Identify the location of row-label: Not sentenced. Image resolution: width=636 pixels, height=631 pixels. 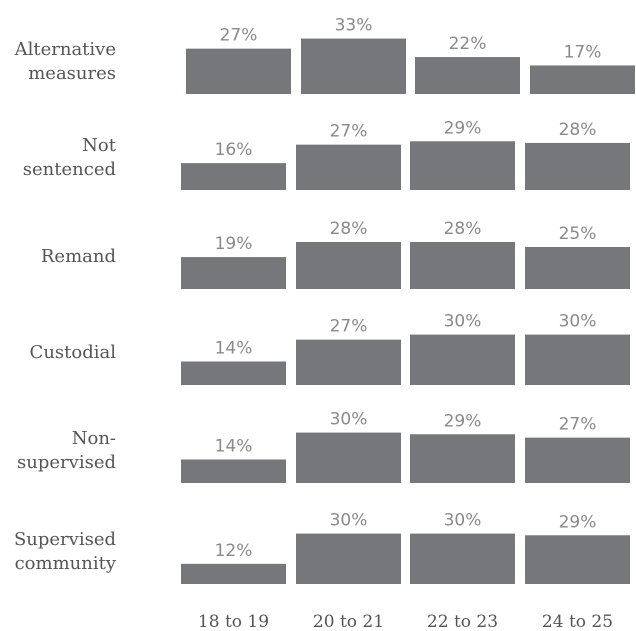
(70, 157).